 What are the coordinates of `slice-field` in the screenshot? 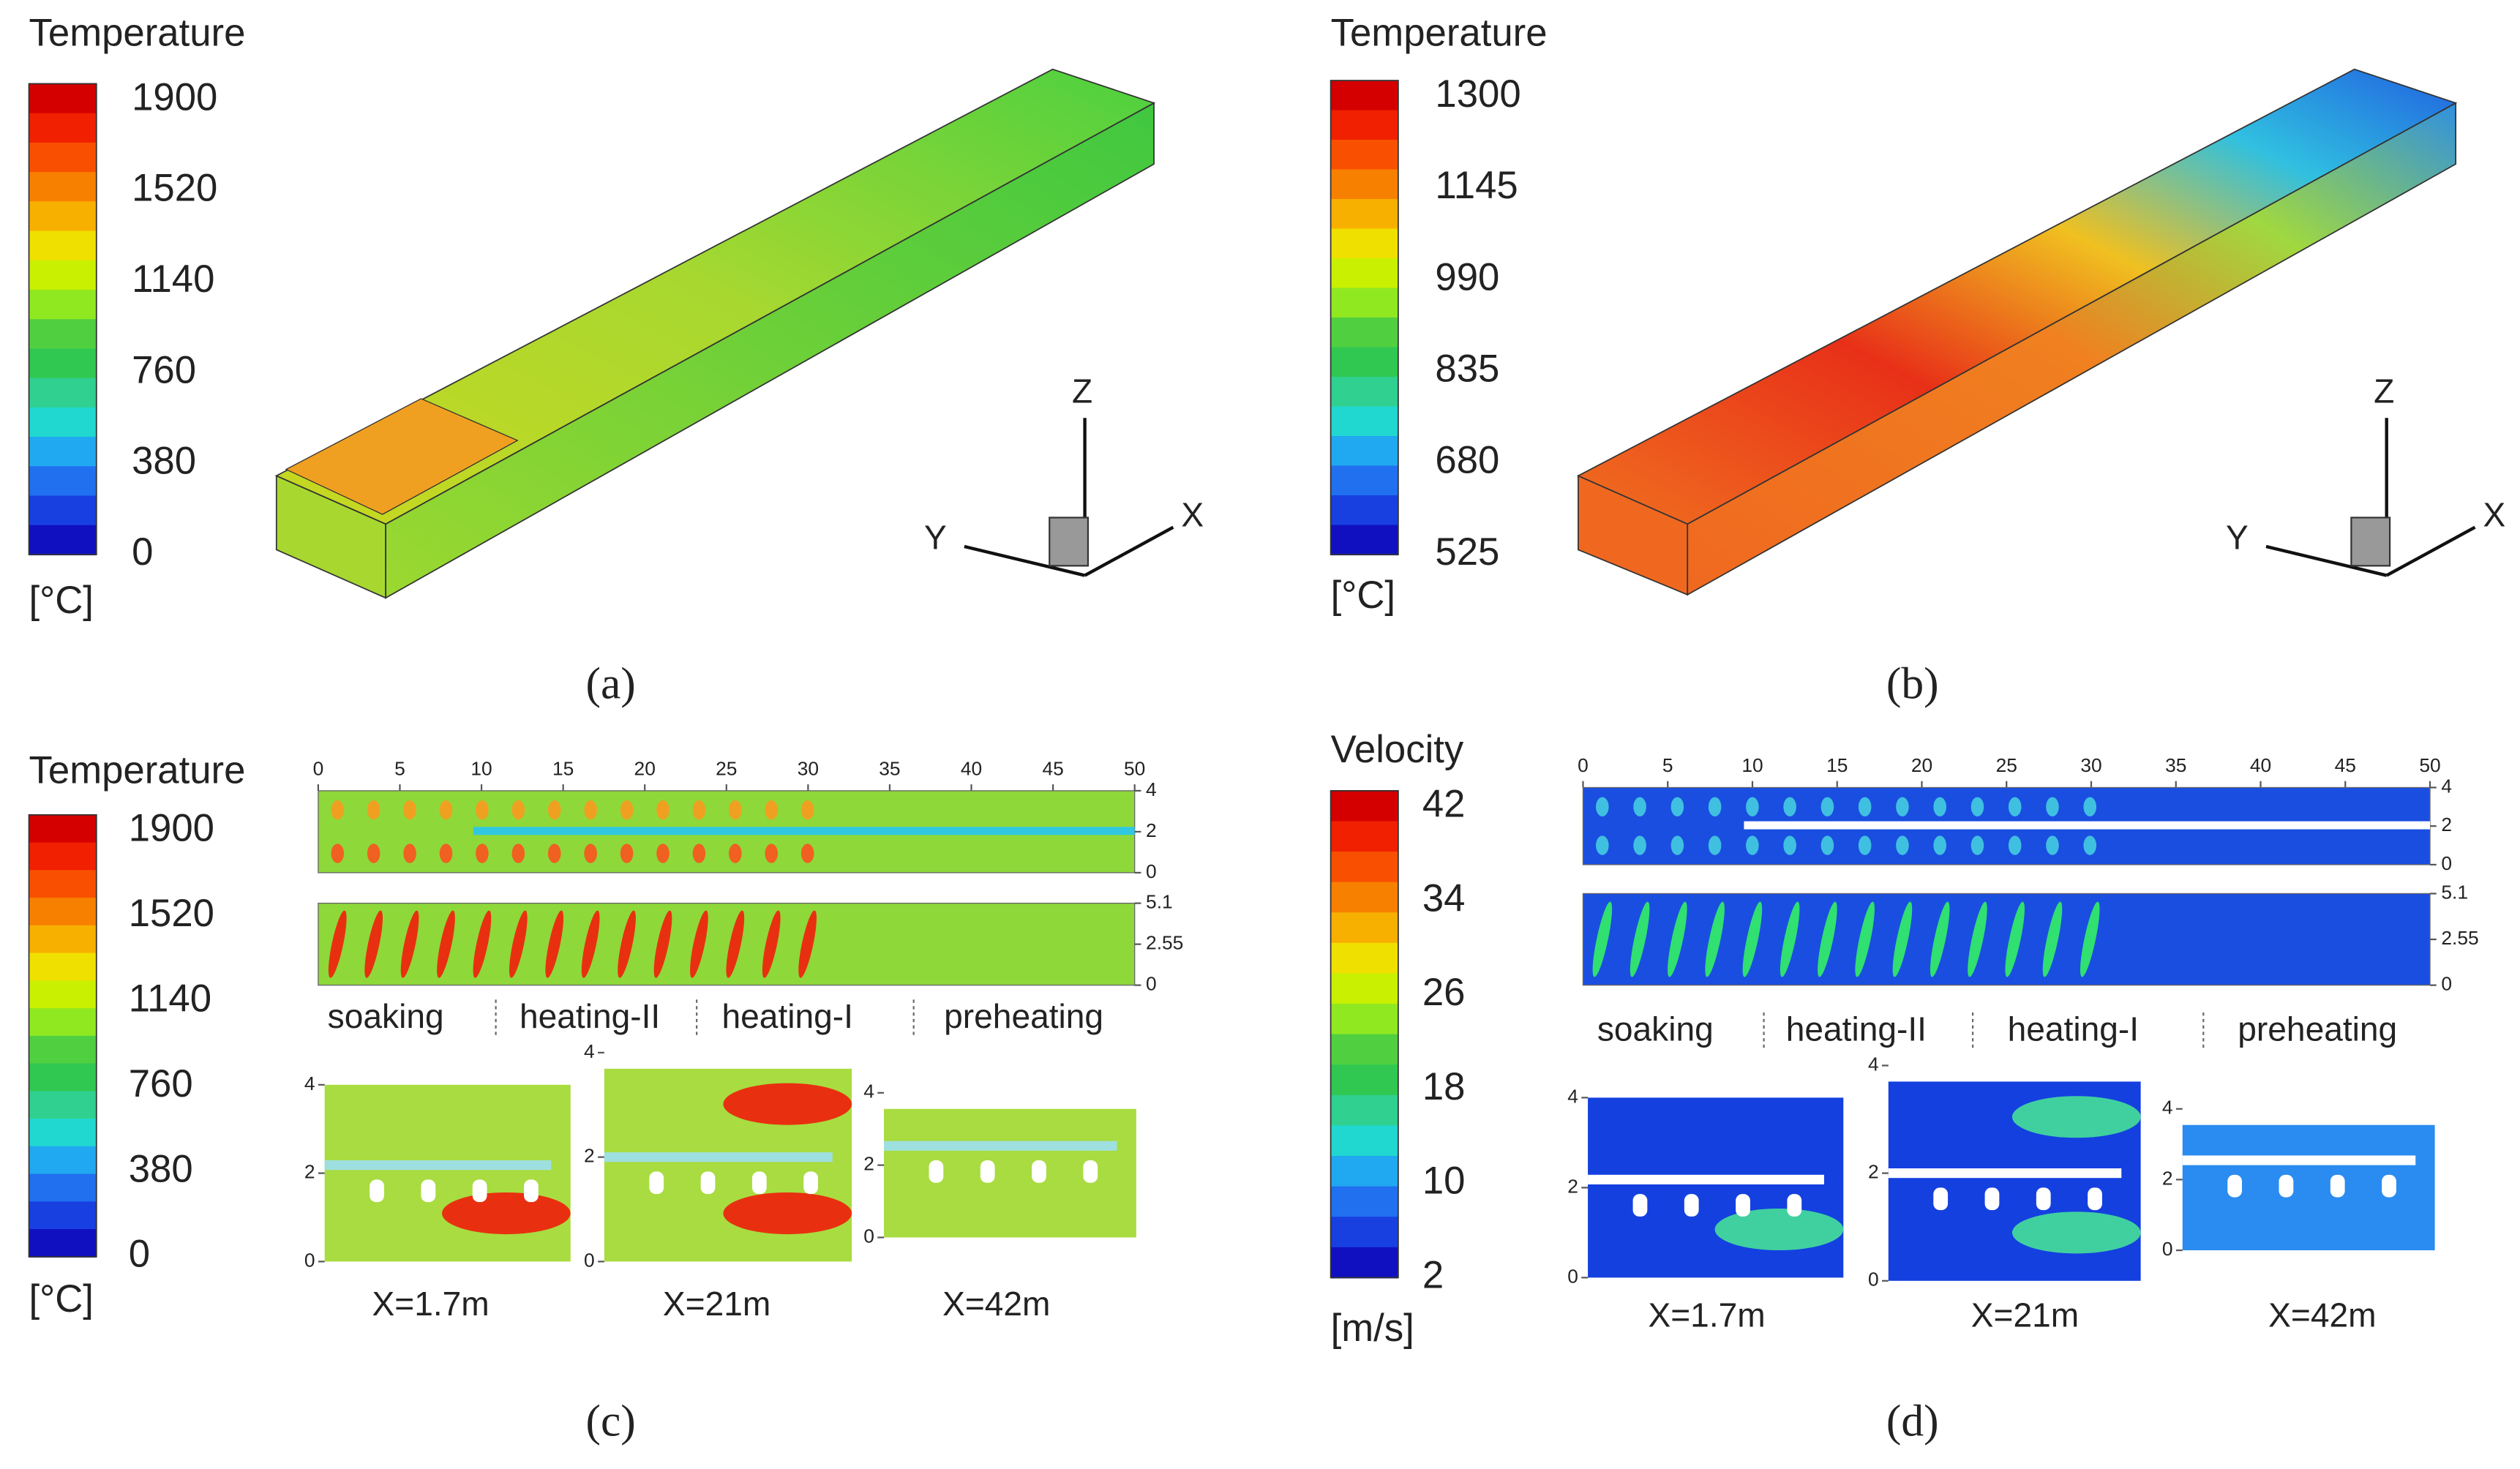 It's located at (1010, 1173).